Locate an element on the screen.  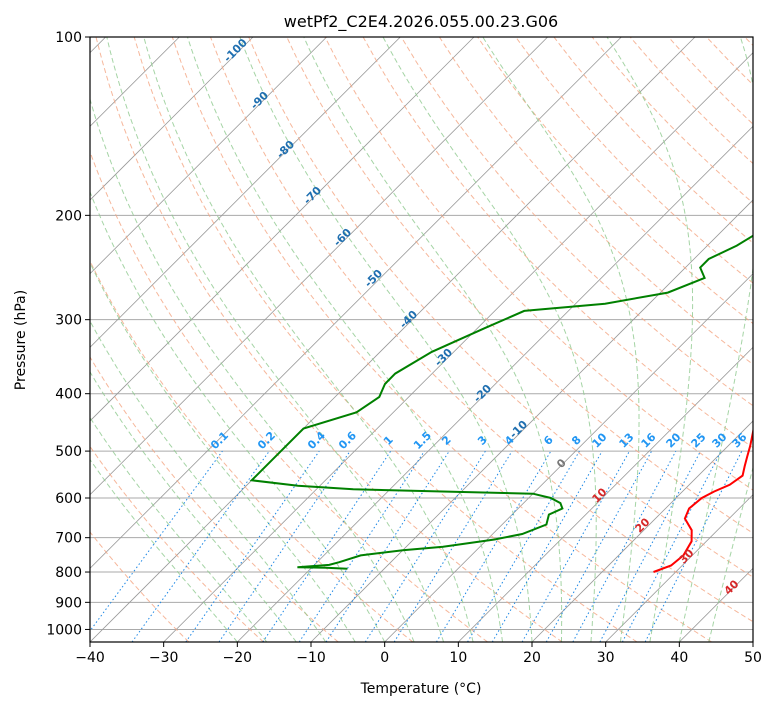
dry-adiabat-label: -90 is located at coordinates (259, 100).